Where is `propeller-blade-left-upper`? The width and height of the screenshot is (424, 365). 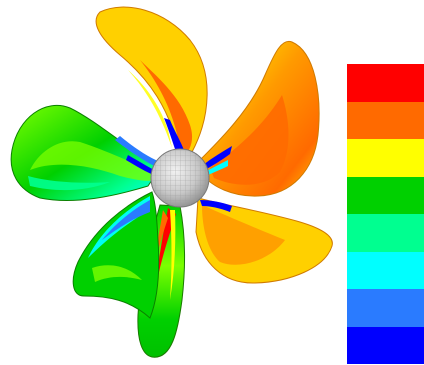
propeller-blade-left-upper is located at coordinates (85, 152).